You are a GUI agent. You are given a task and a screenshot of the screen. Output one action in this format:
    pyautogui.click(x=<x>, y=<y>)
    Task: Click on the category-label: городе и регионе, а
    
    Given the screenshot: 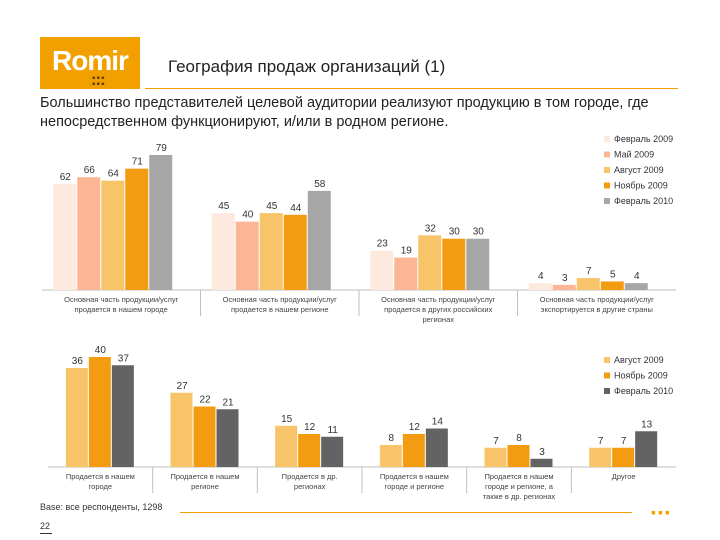 What is the action you would take?
    pyautogui.click(x=519, y=486)
    